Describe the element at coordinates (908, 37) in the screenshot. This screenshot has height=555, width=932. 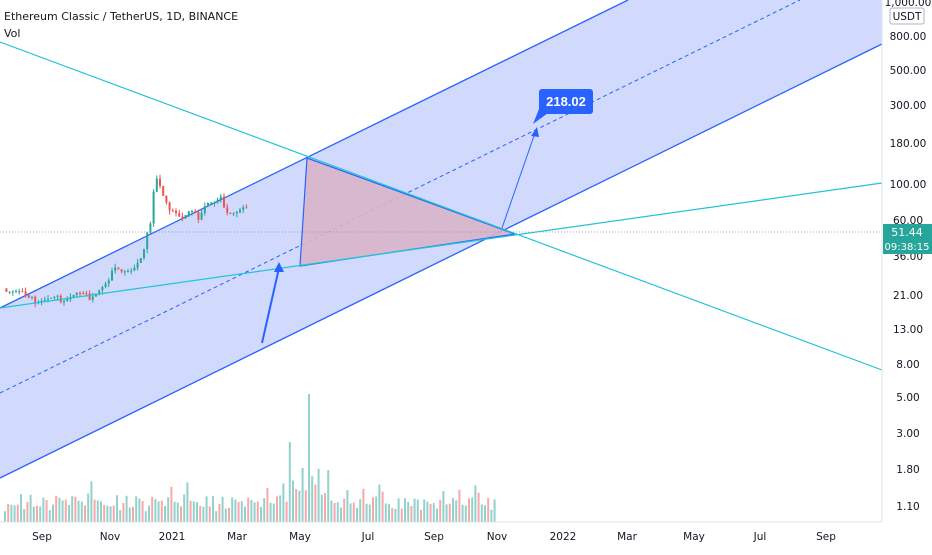
I see `price-tick-label: 800.00` at that location.